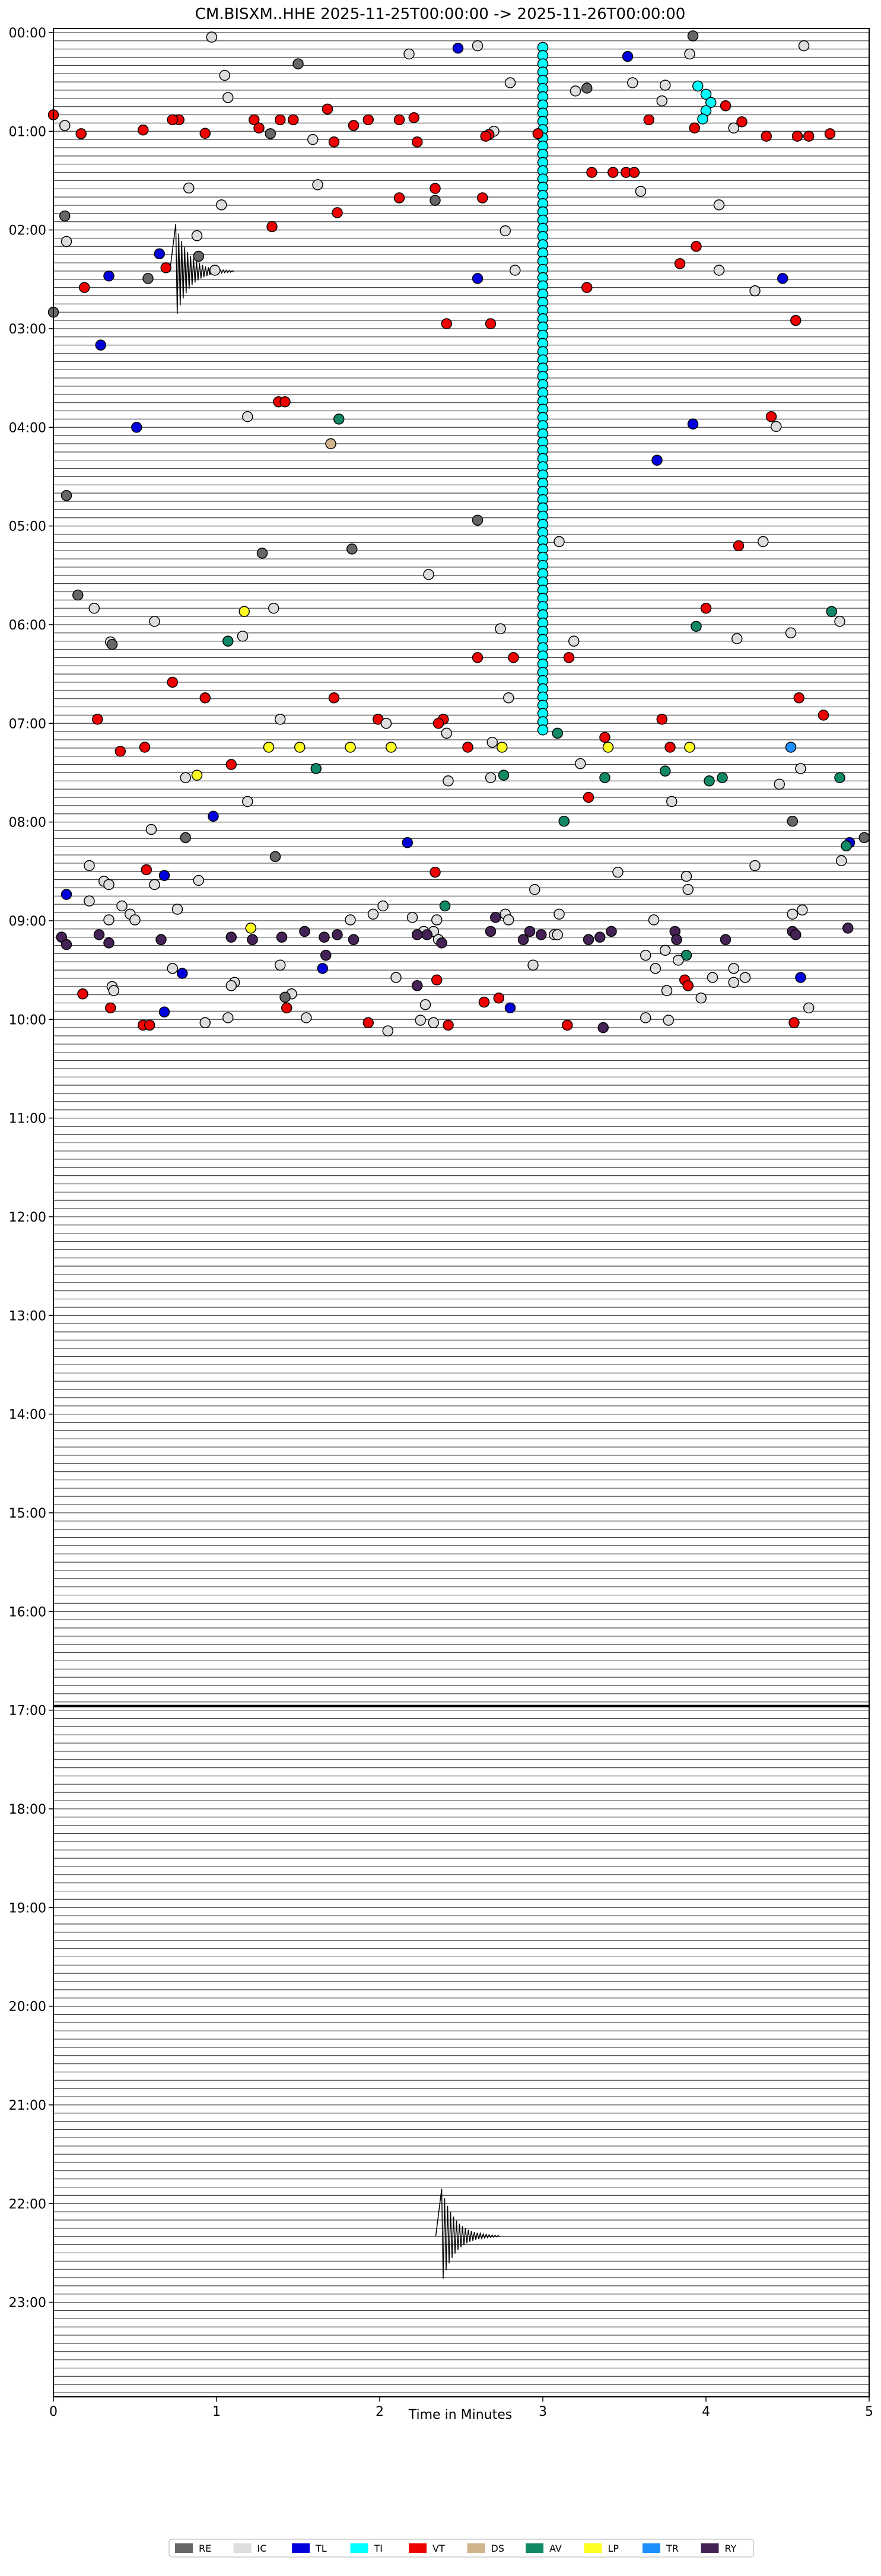 Image resolution: width=881 pixels, height=2576 pixels. Describe the element at coordinates (651, 2548) in the screenshot. I see `legend-swatch-tr` at that location.